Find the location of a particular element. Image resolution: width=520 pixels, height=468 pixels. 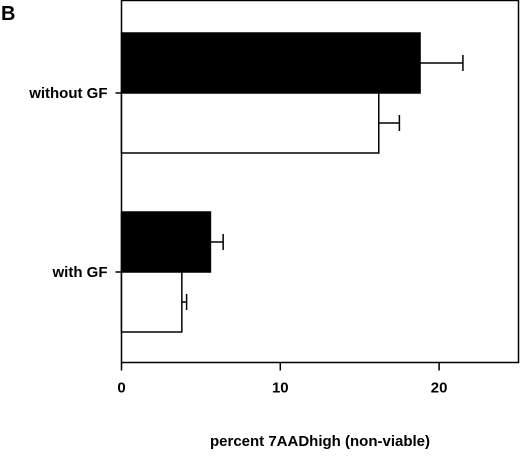

x-axis: 0 10 20 is located at coordinates (282, 379).